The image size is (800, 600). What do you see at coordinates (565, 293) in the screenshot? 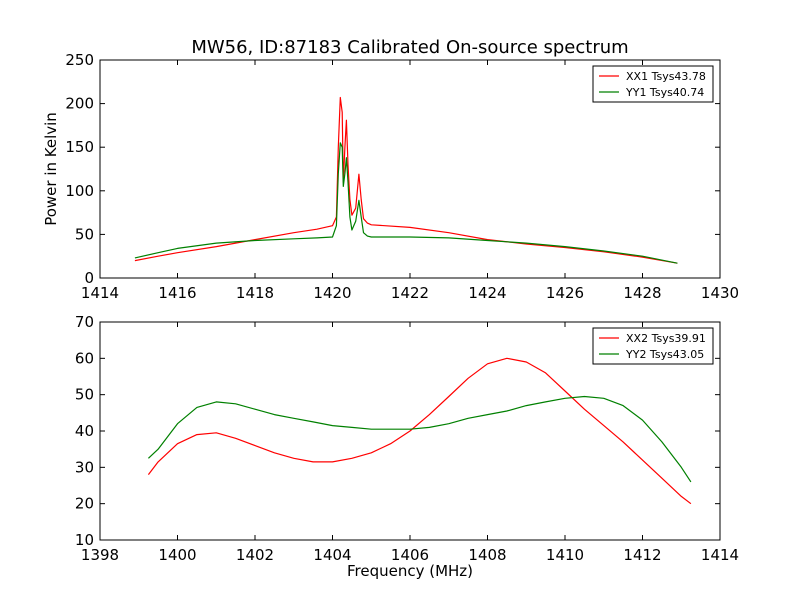
I see `x-tick-label: 1426` at bounding box center [565, 293].